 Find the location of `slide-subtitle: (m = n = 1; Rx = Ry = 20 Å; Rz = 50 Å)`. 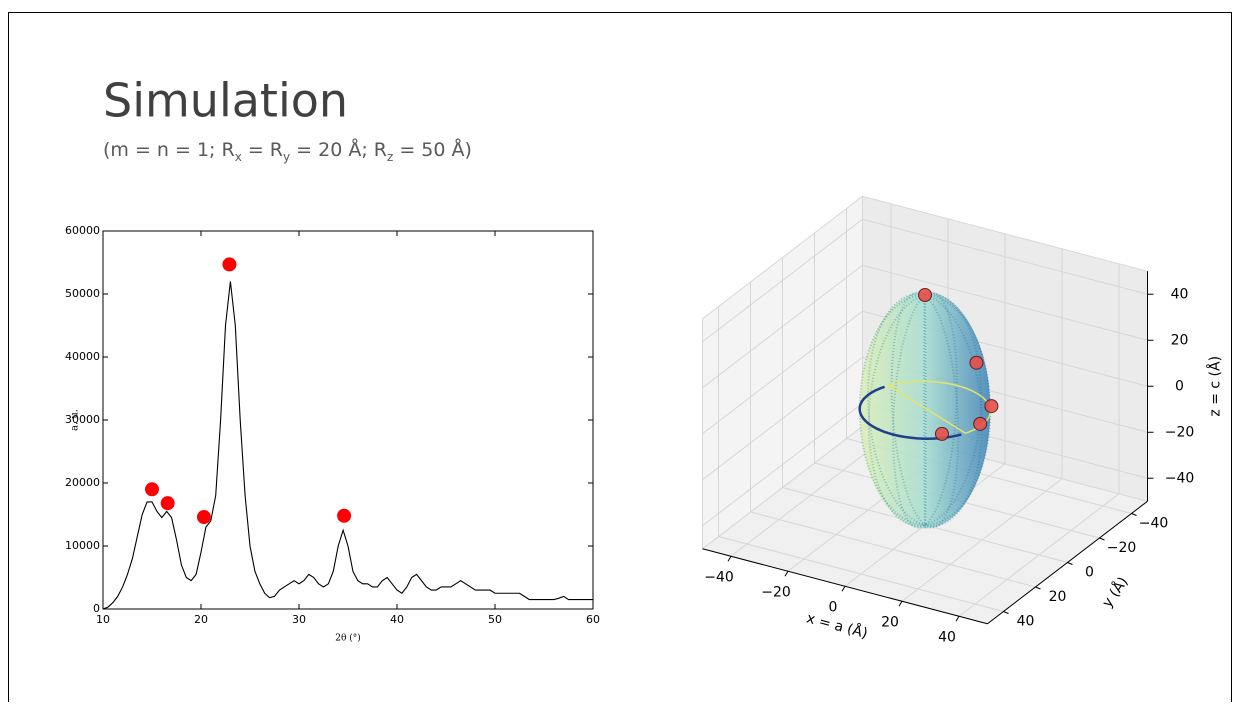

slide-subtitle: (m = n = 1; Rx = Ry = 20 Å; Rz = 50 Å) is located at coordinates (287, 151).